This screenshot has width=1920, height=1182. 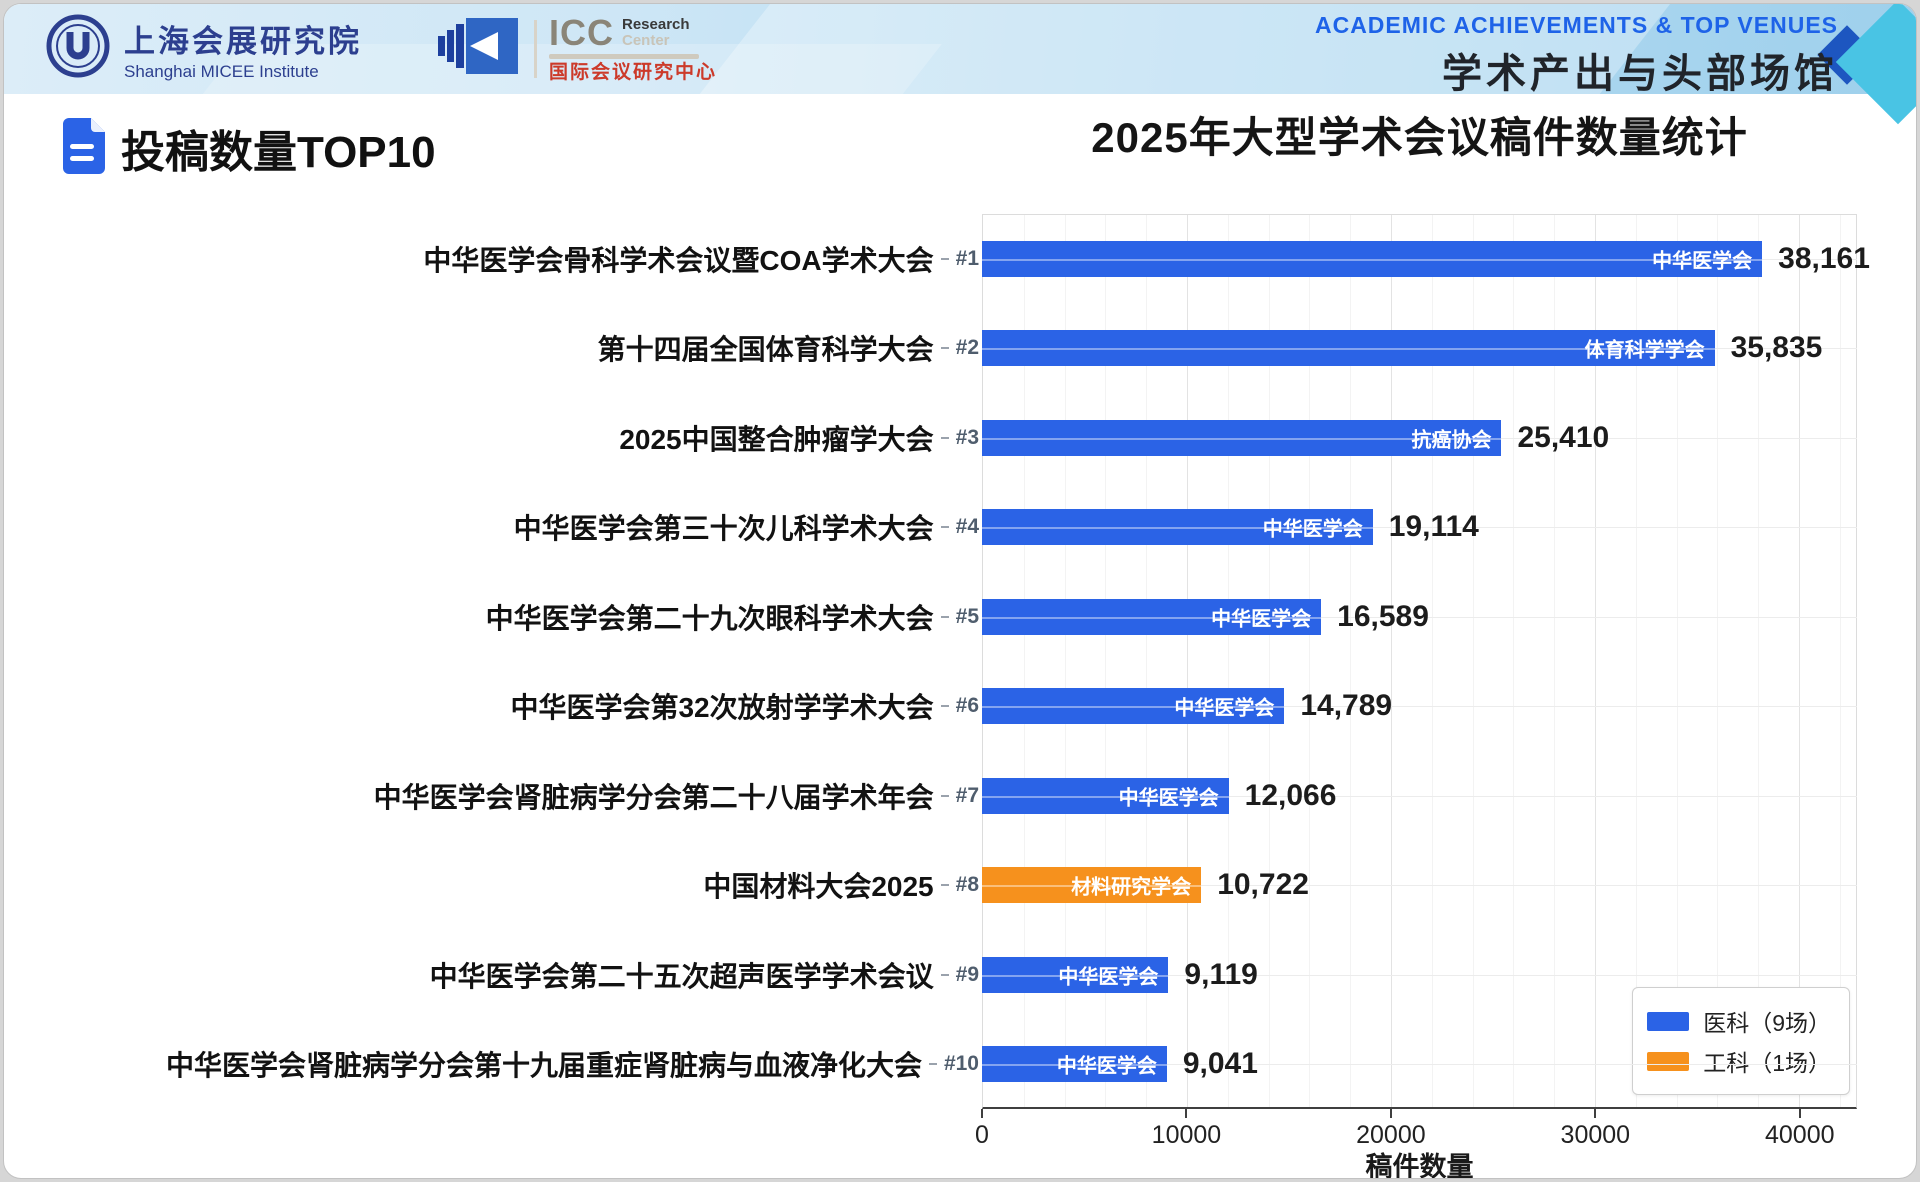 What do you see at coordinates (960, 1143) in the screenshot?
I see `x-axis: 0 10000 20000 30000 40000` at bounding box center [960, 1143].